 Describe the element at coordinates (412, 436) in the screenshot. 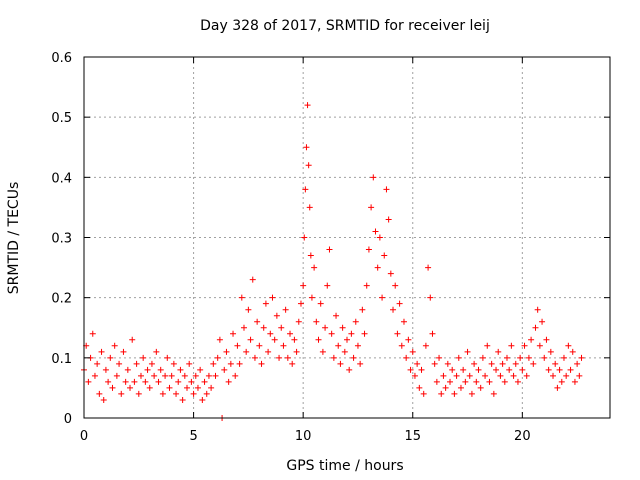

I see `x-tick-label: 15` at that location.